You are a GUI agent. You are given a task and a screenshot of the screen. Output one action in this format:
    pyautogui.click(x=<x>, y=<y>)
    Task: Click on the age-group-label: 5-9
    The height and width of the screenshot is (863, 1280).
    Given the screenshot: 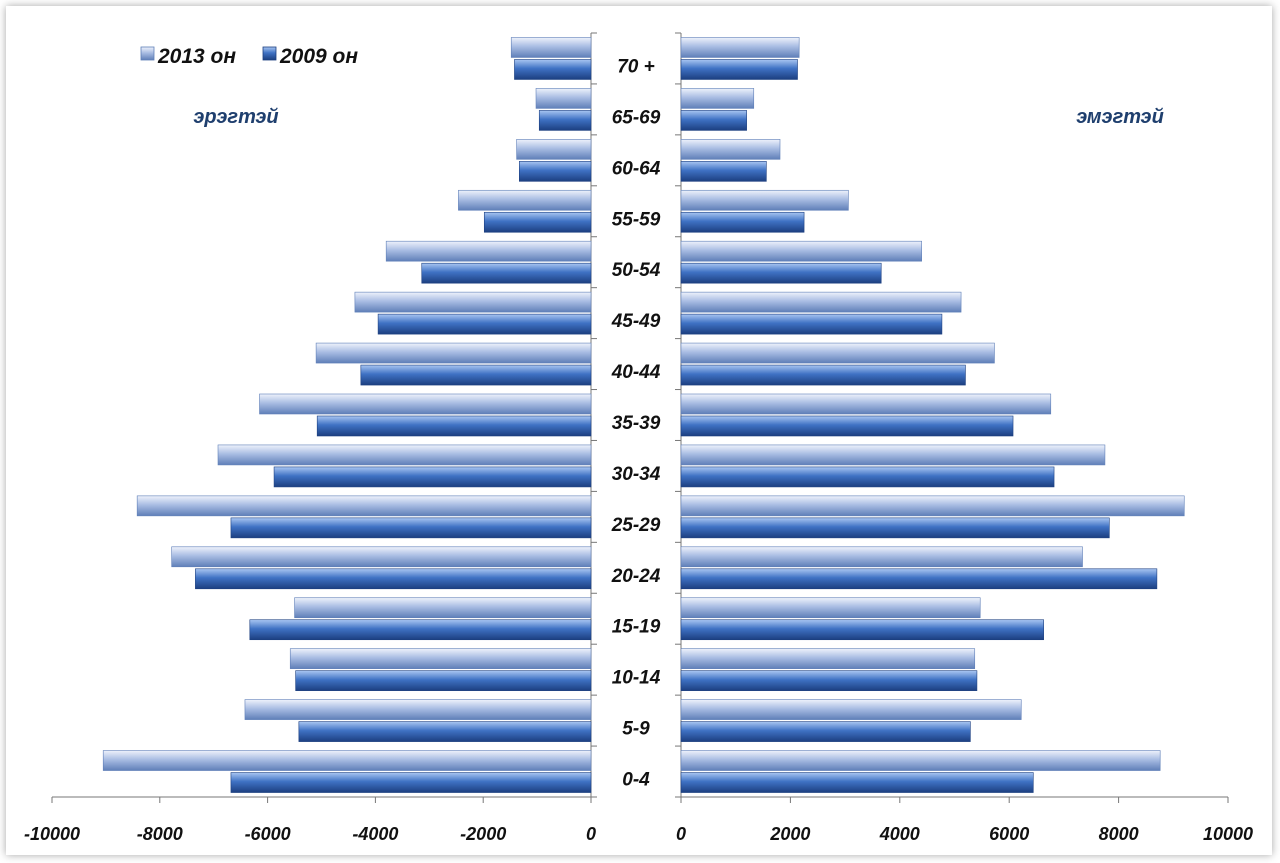 What is the action you would take?
    pyautogui.click(x=636, y=729)
    